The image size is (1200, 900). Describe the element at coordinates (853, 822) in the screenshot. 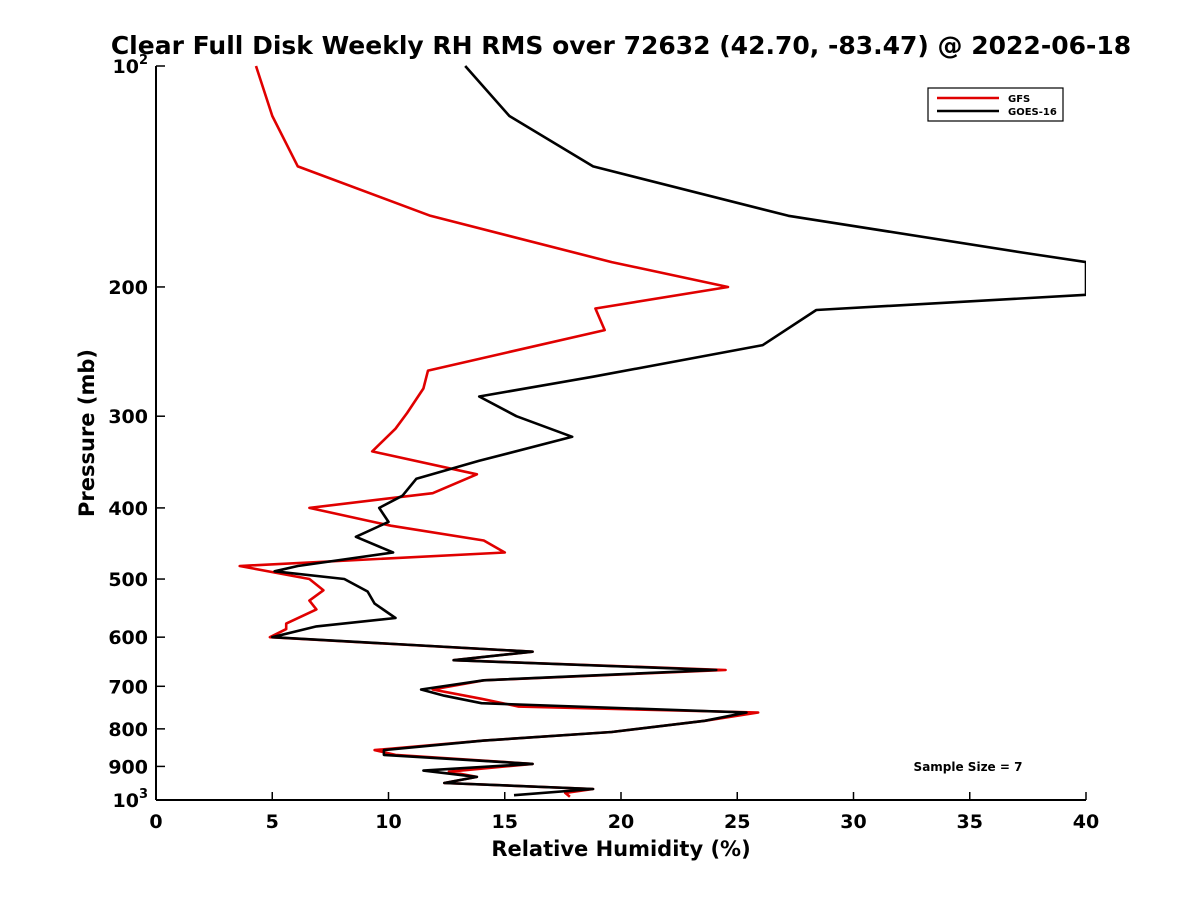

I see `x-tick-label: 30` at that location.